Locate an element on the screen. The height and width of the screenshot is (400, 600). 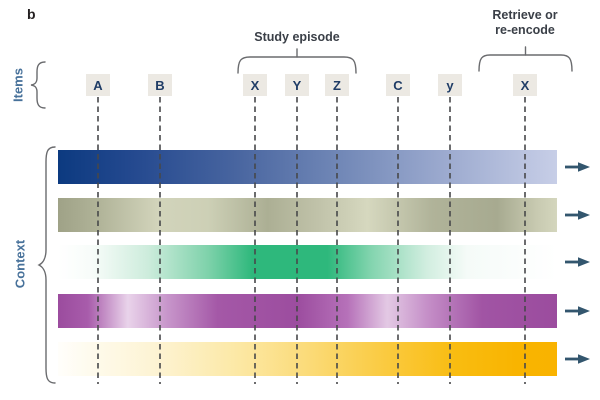
items-axis-label: Items is located at coordinates (18, 85).